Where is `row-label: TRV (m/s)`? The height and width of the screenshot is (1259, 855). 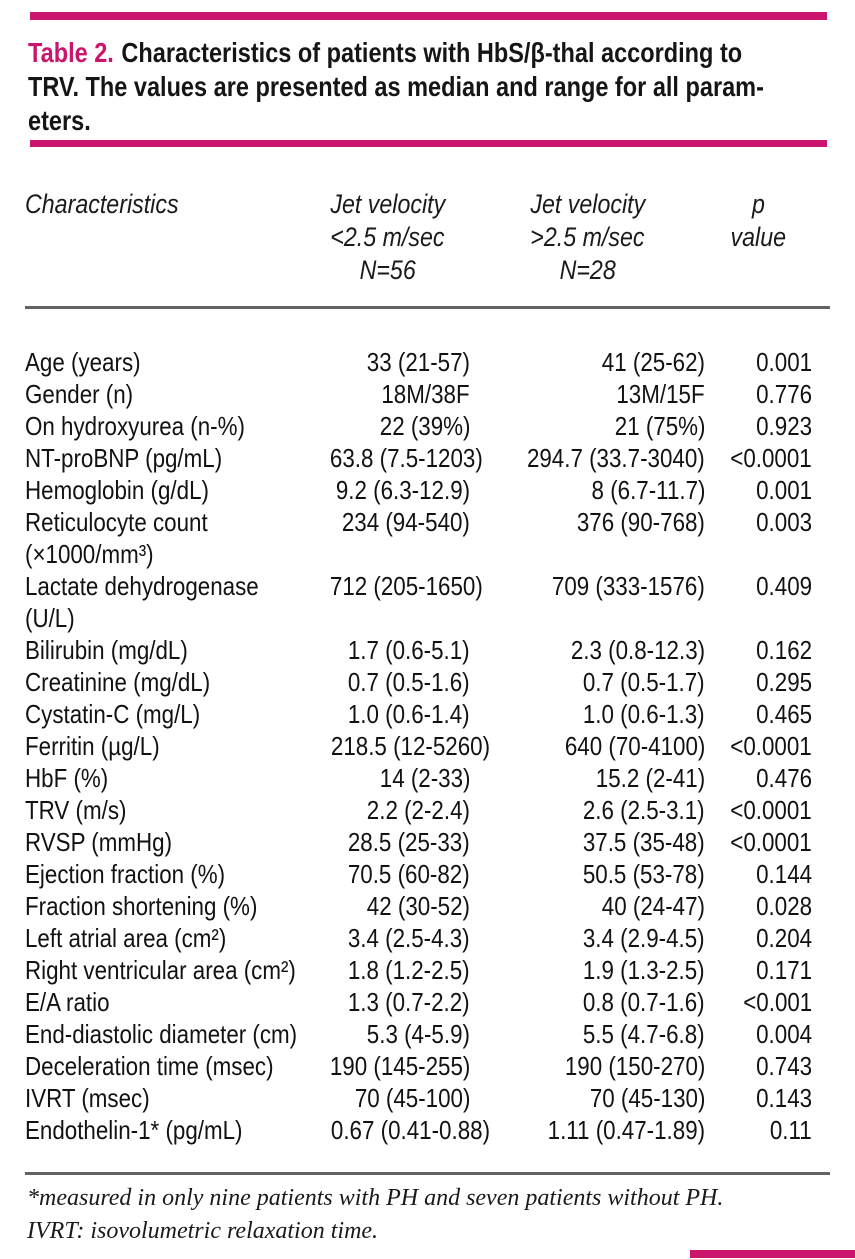 row-label: TRV (m/s) is located at coordinates (76, 810).